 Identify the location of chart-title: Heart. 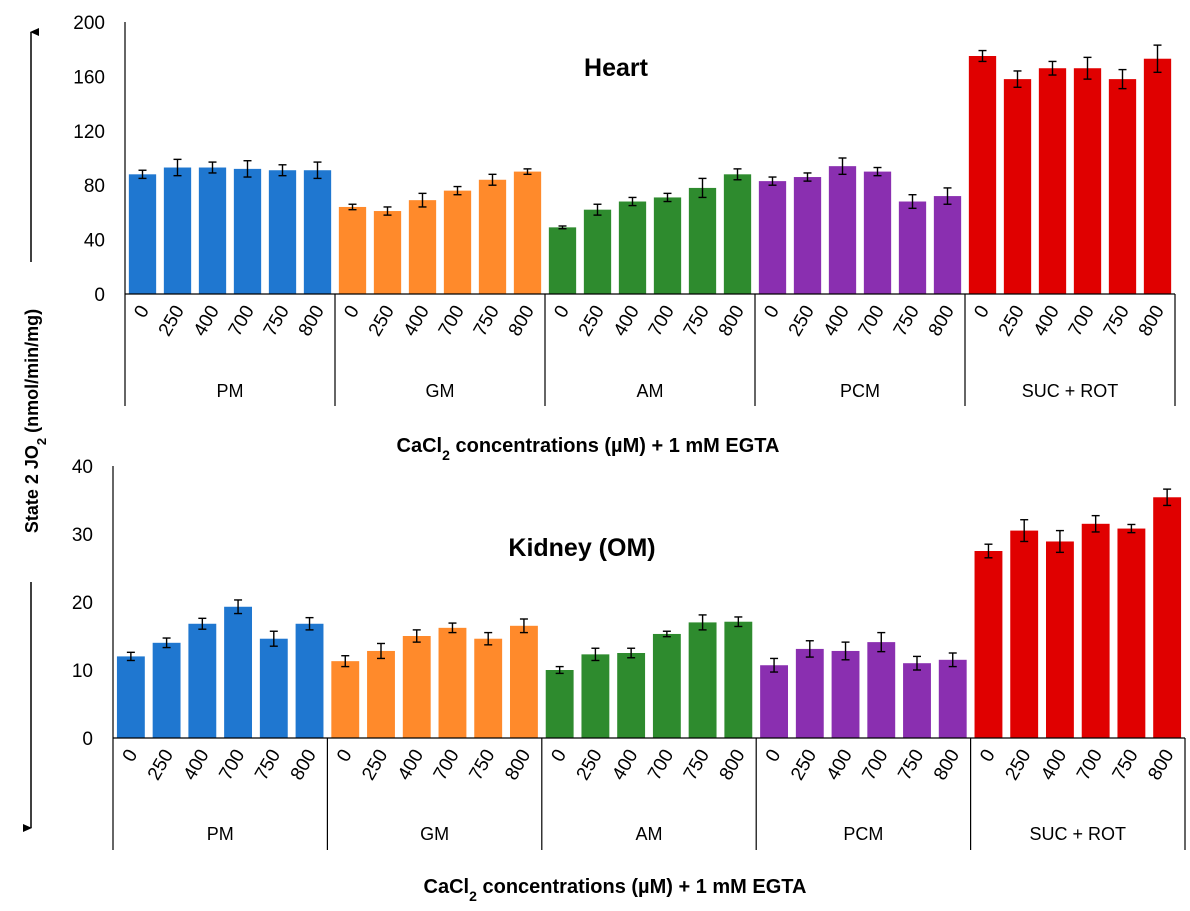
(616, 68).